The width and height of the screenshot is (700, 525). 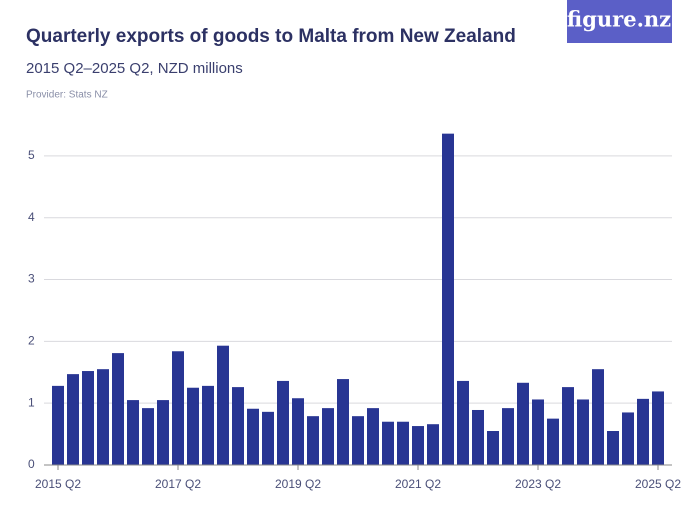 I want to click on y-tick-label: 4, so click(x=31, y=217).